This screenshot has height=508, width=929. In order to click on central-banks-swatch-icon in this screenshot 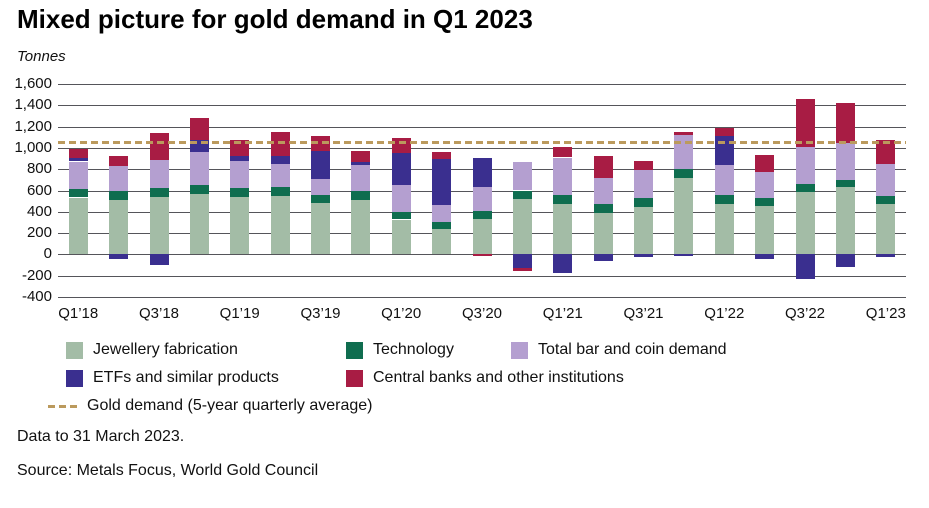, I will do `click(354, 378)`.